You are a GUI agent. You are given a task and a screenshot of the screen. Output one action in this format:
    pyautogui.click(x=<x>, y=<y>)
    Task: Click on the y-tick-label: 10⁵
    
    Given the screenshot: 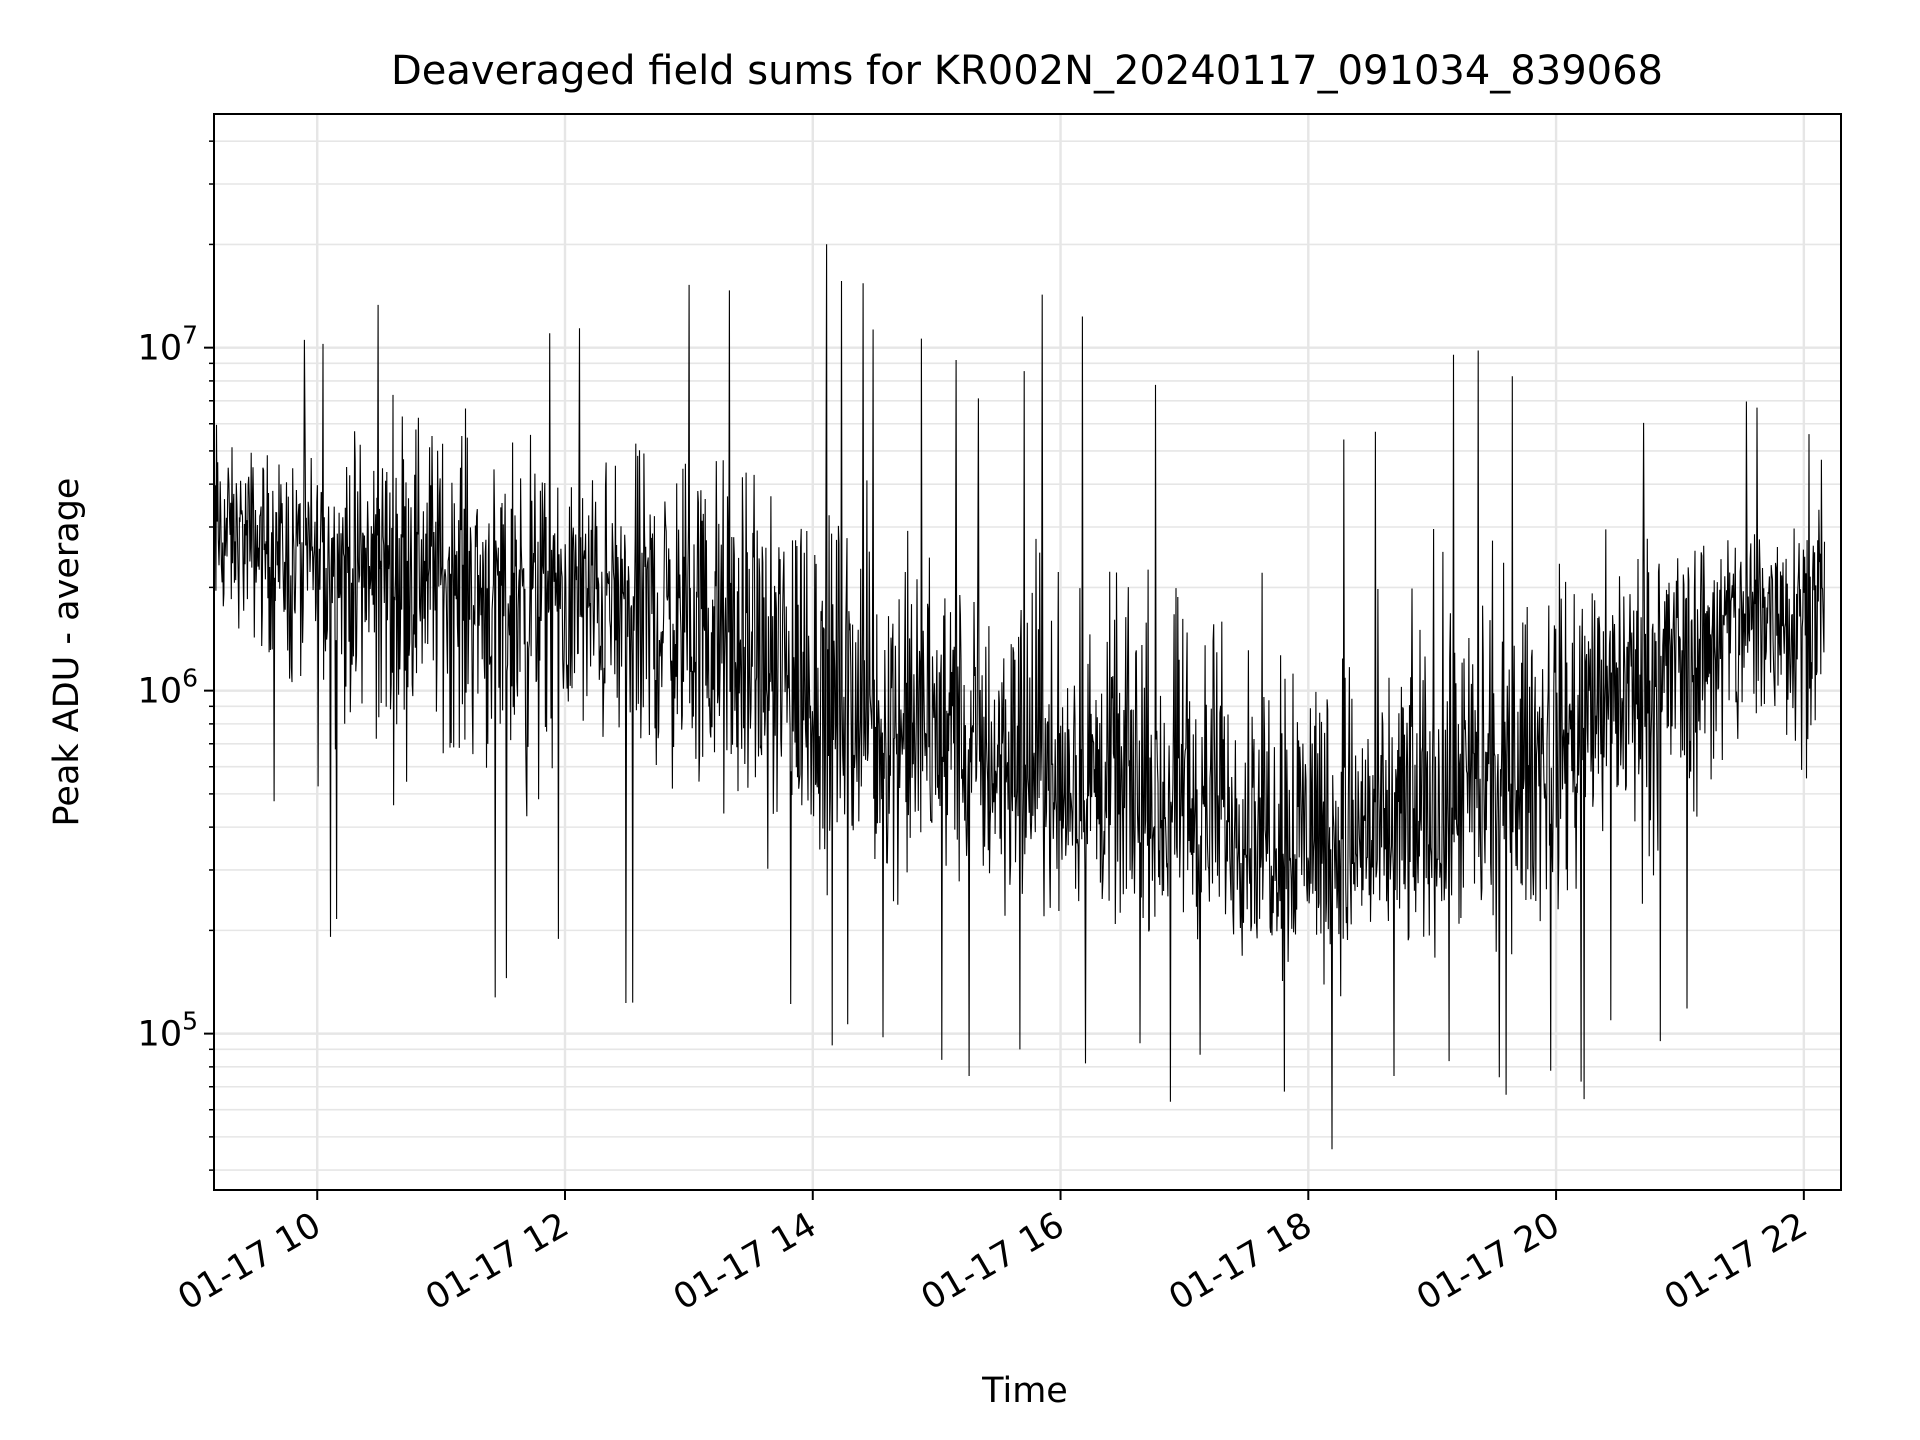 What is the action you would take?
    pyautogui.click(x=168, y=1031)
    